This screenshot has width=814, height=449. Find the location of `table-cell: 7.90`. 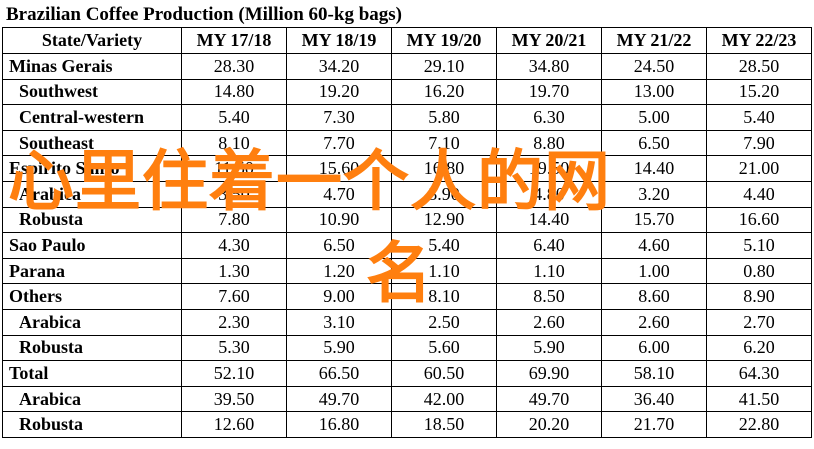

table-cell: 7.90 is located at coordinates (759, 143).